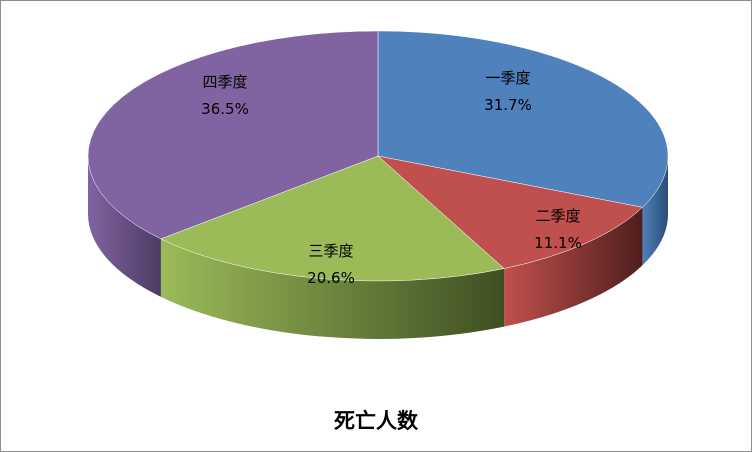 The image size is (752, 452). Describe the element at coordinates (225, 109) in the screenshot. I see `slice-value-label: 36.5%` at that location.